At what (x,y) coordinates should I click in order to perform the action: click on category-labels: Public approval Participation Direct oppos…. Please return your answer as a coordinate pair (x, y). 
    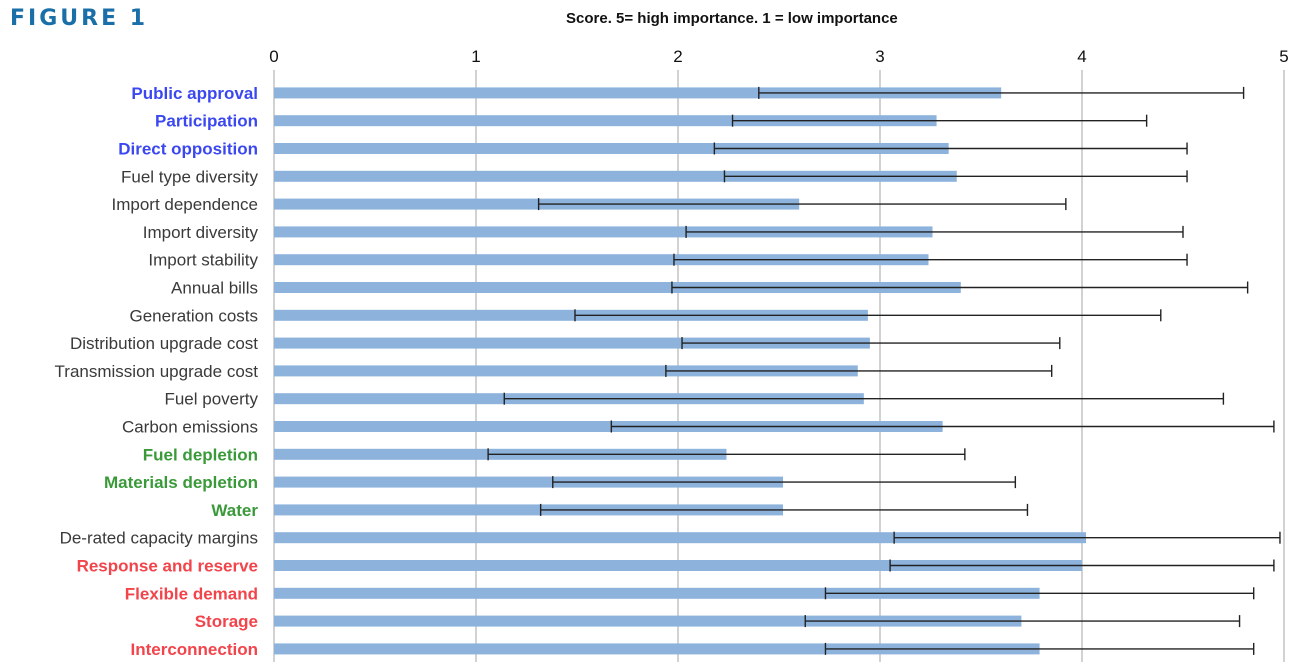
    Looking at the image, I should click on (157, 371).